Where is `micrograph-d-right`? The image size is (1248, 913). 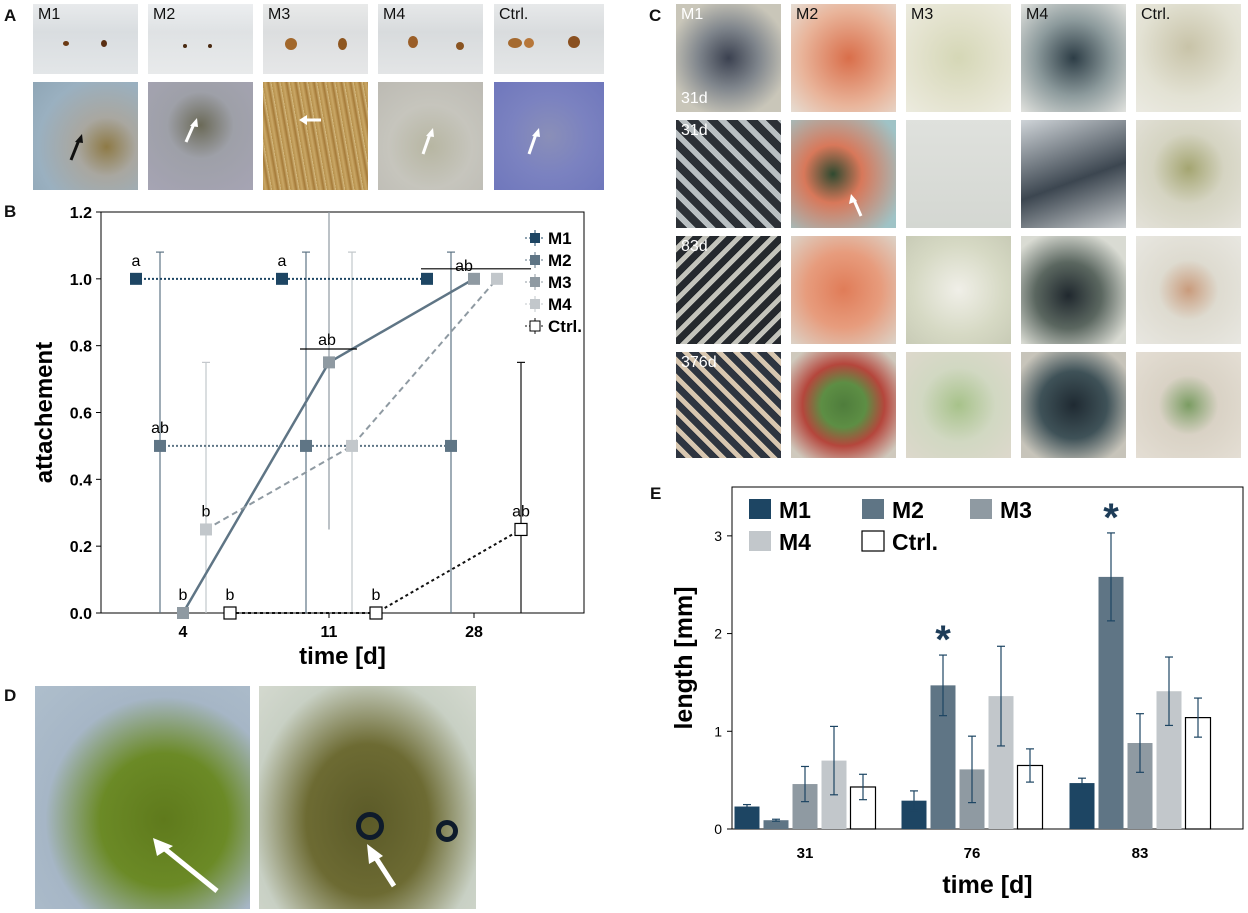
micrograph-d-right is located at coordinates (367, 797).